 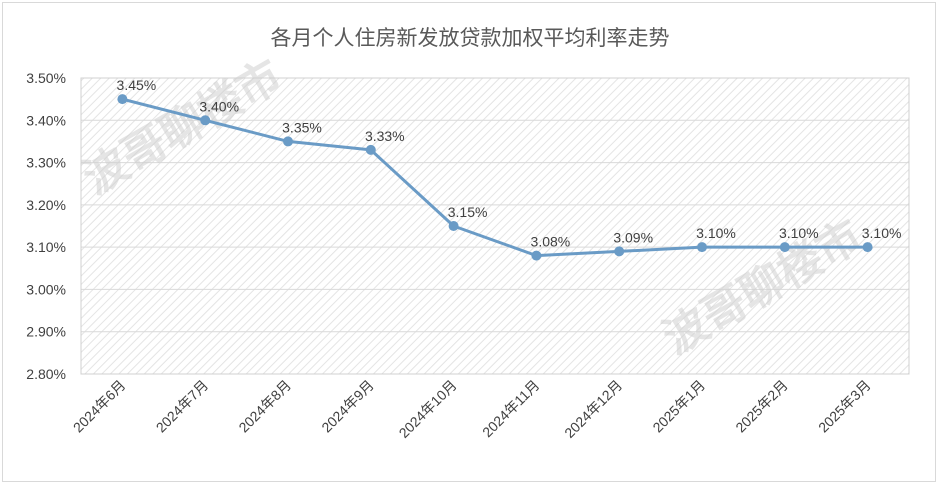 I want to click on data-label: 3.40%, so click(x=219, y=106).